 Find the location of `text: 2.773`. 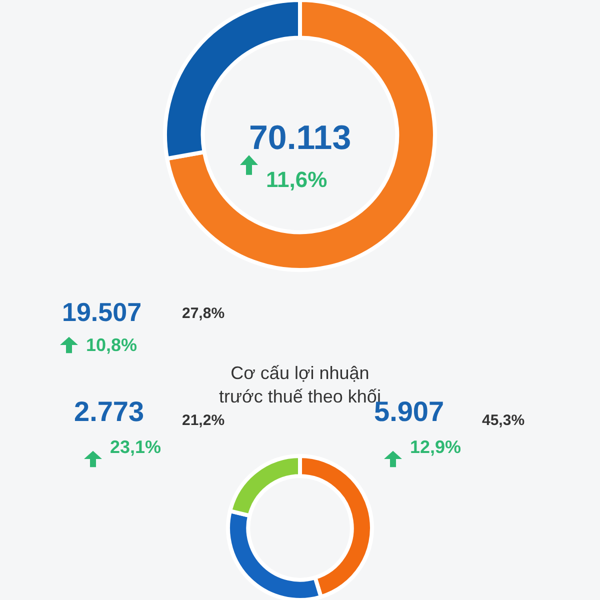

text: 2.773 is located at coordinates (109, 411).